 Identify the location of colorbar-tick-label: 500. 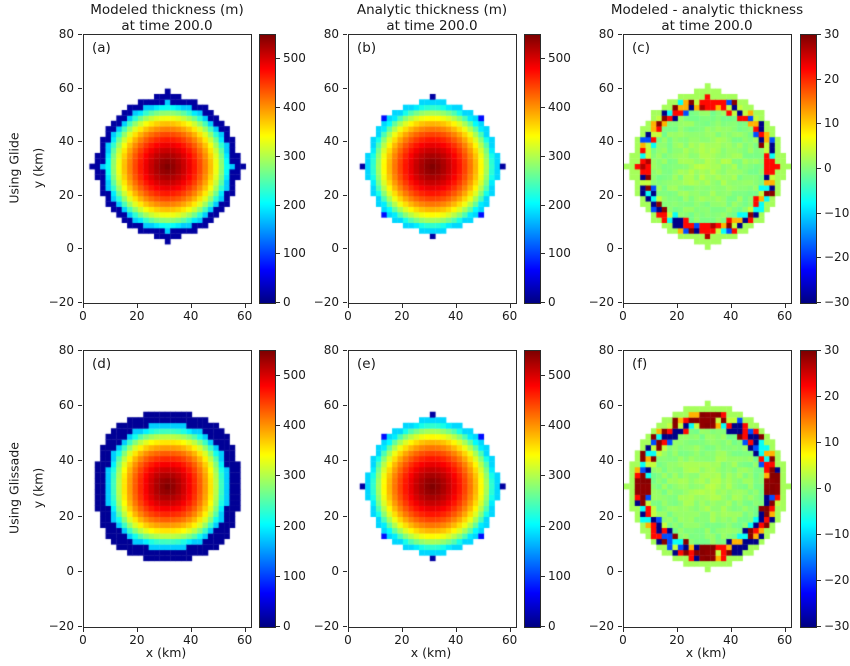
(294, 375).